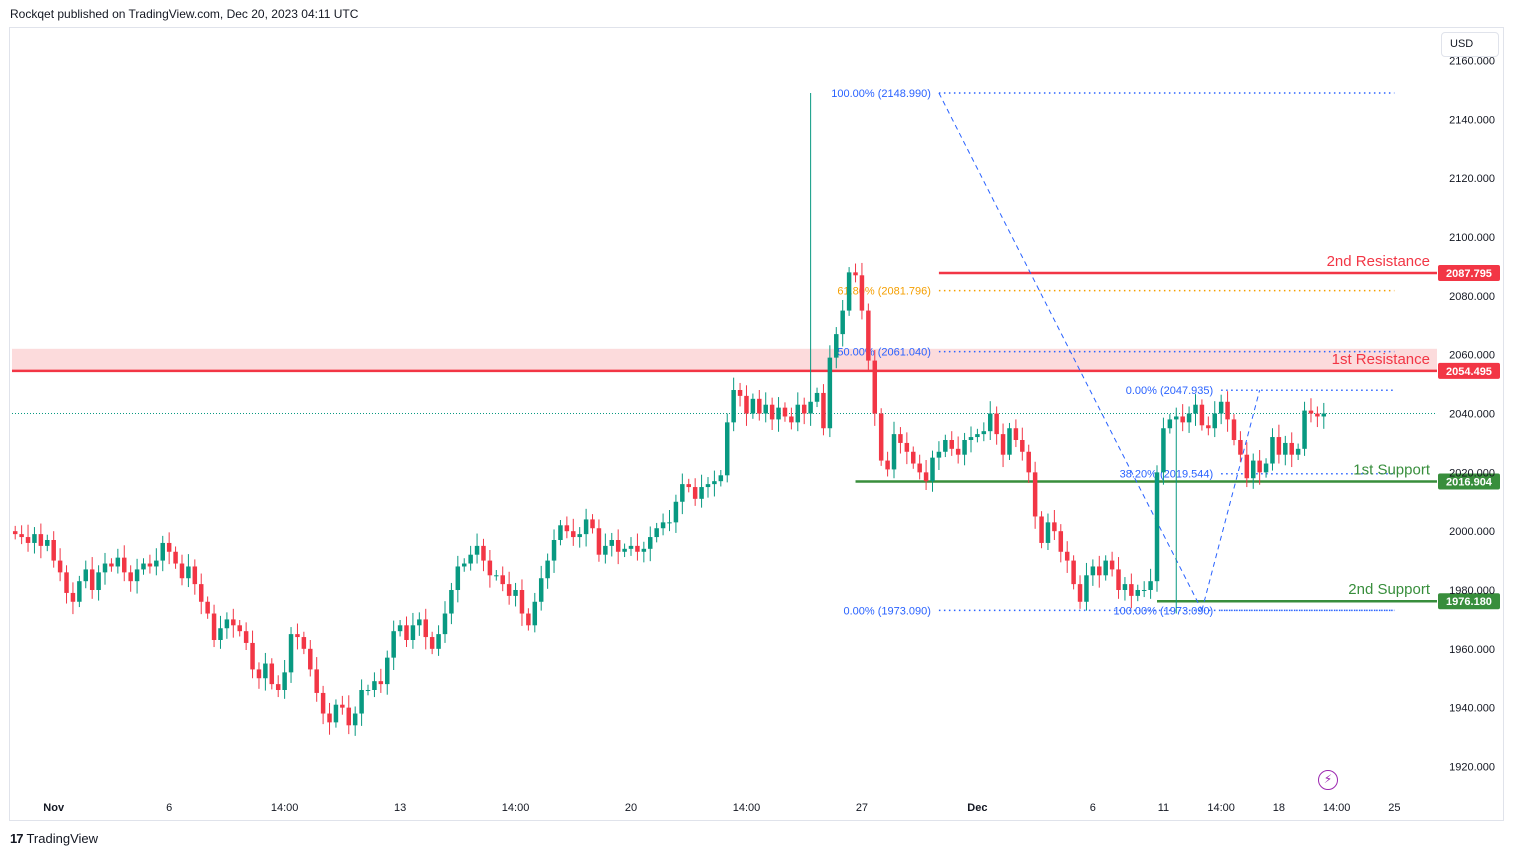  What do you see at coordinates (1472, 532) in the screenshot?
I see `y-tick-label: 2000.000` at bounding box center [1472, 532].